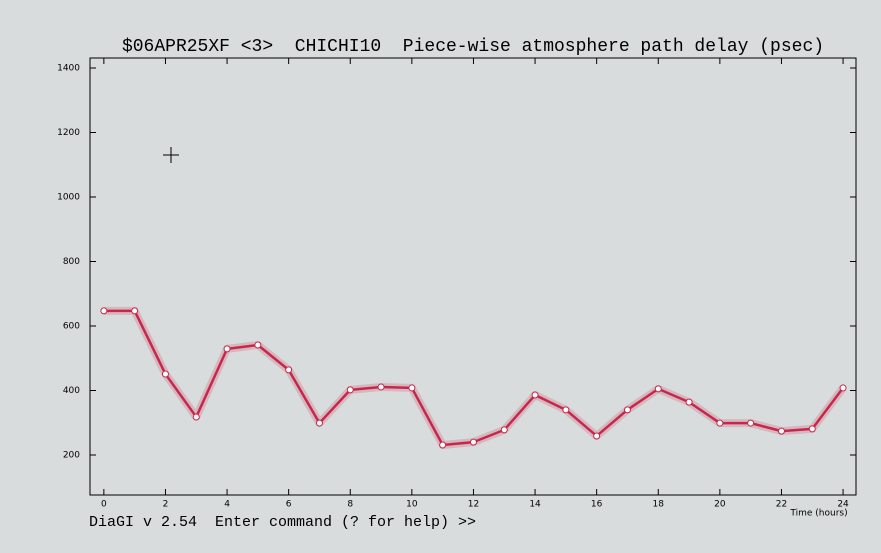  Describe the element at coordinates (71, 456) in the screenshot. I see `y-tick-label: 200` at that location.